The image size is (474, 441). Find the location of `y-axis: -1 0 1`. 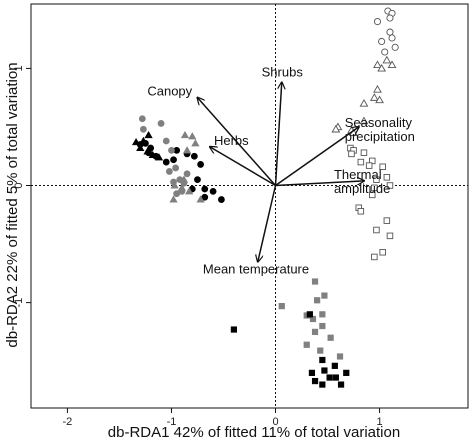

y-axis: -1 0 1 is located at coordinates (22, 186).